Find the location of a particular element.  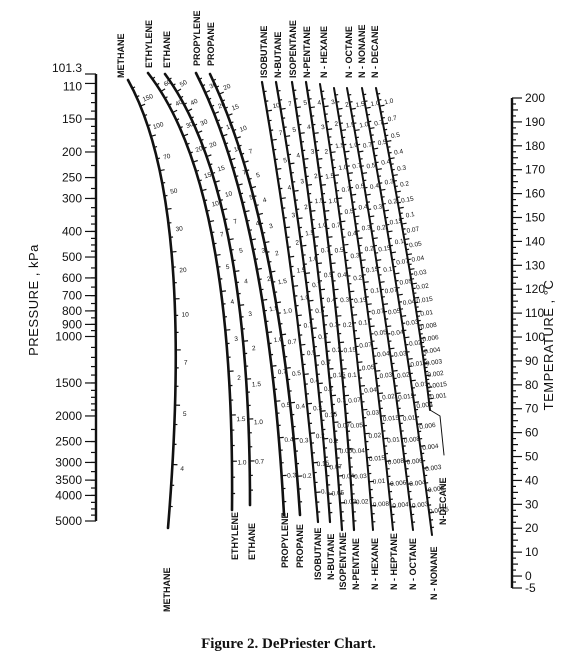

k-value-label: 0.5 is located at coordinates (312, 353).